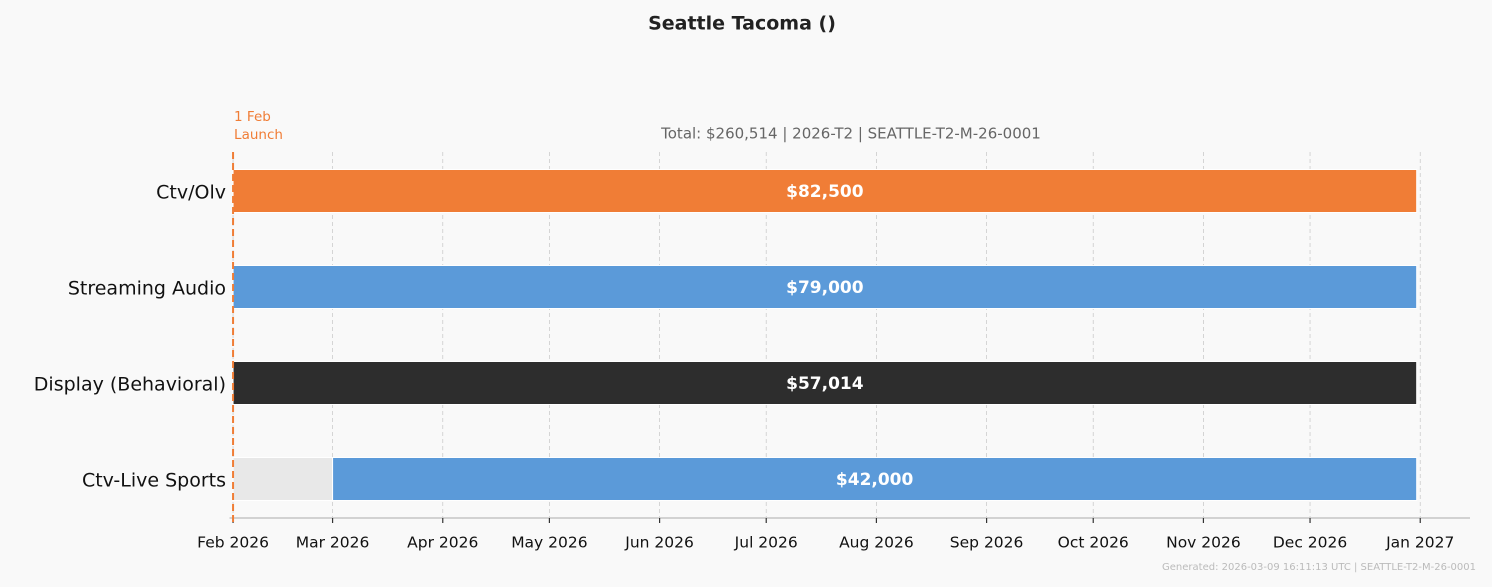 The image size is (1492, 587). Describe the element at coordinates (191, 193) in the screenshot. I see `category-label: Ctv/Olv` at that location.